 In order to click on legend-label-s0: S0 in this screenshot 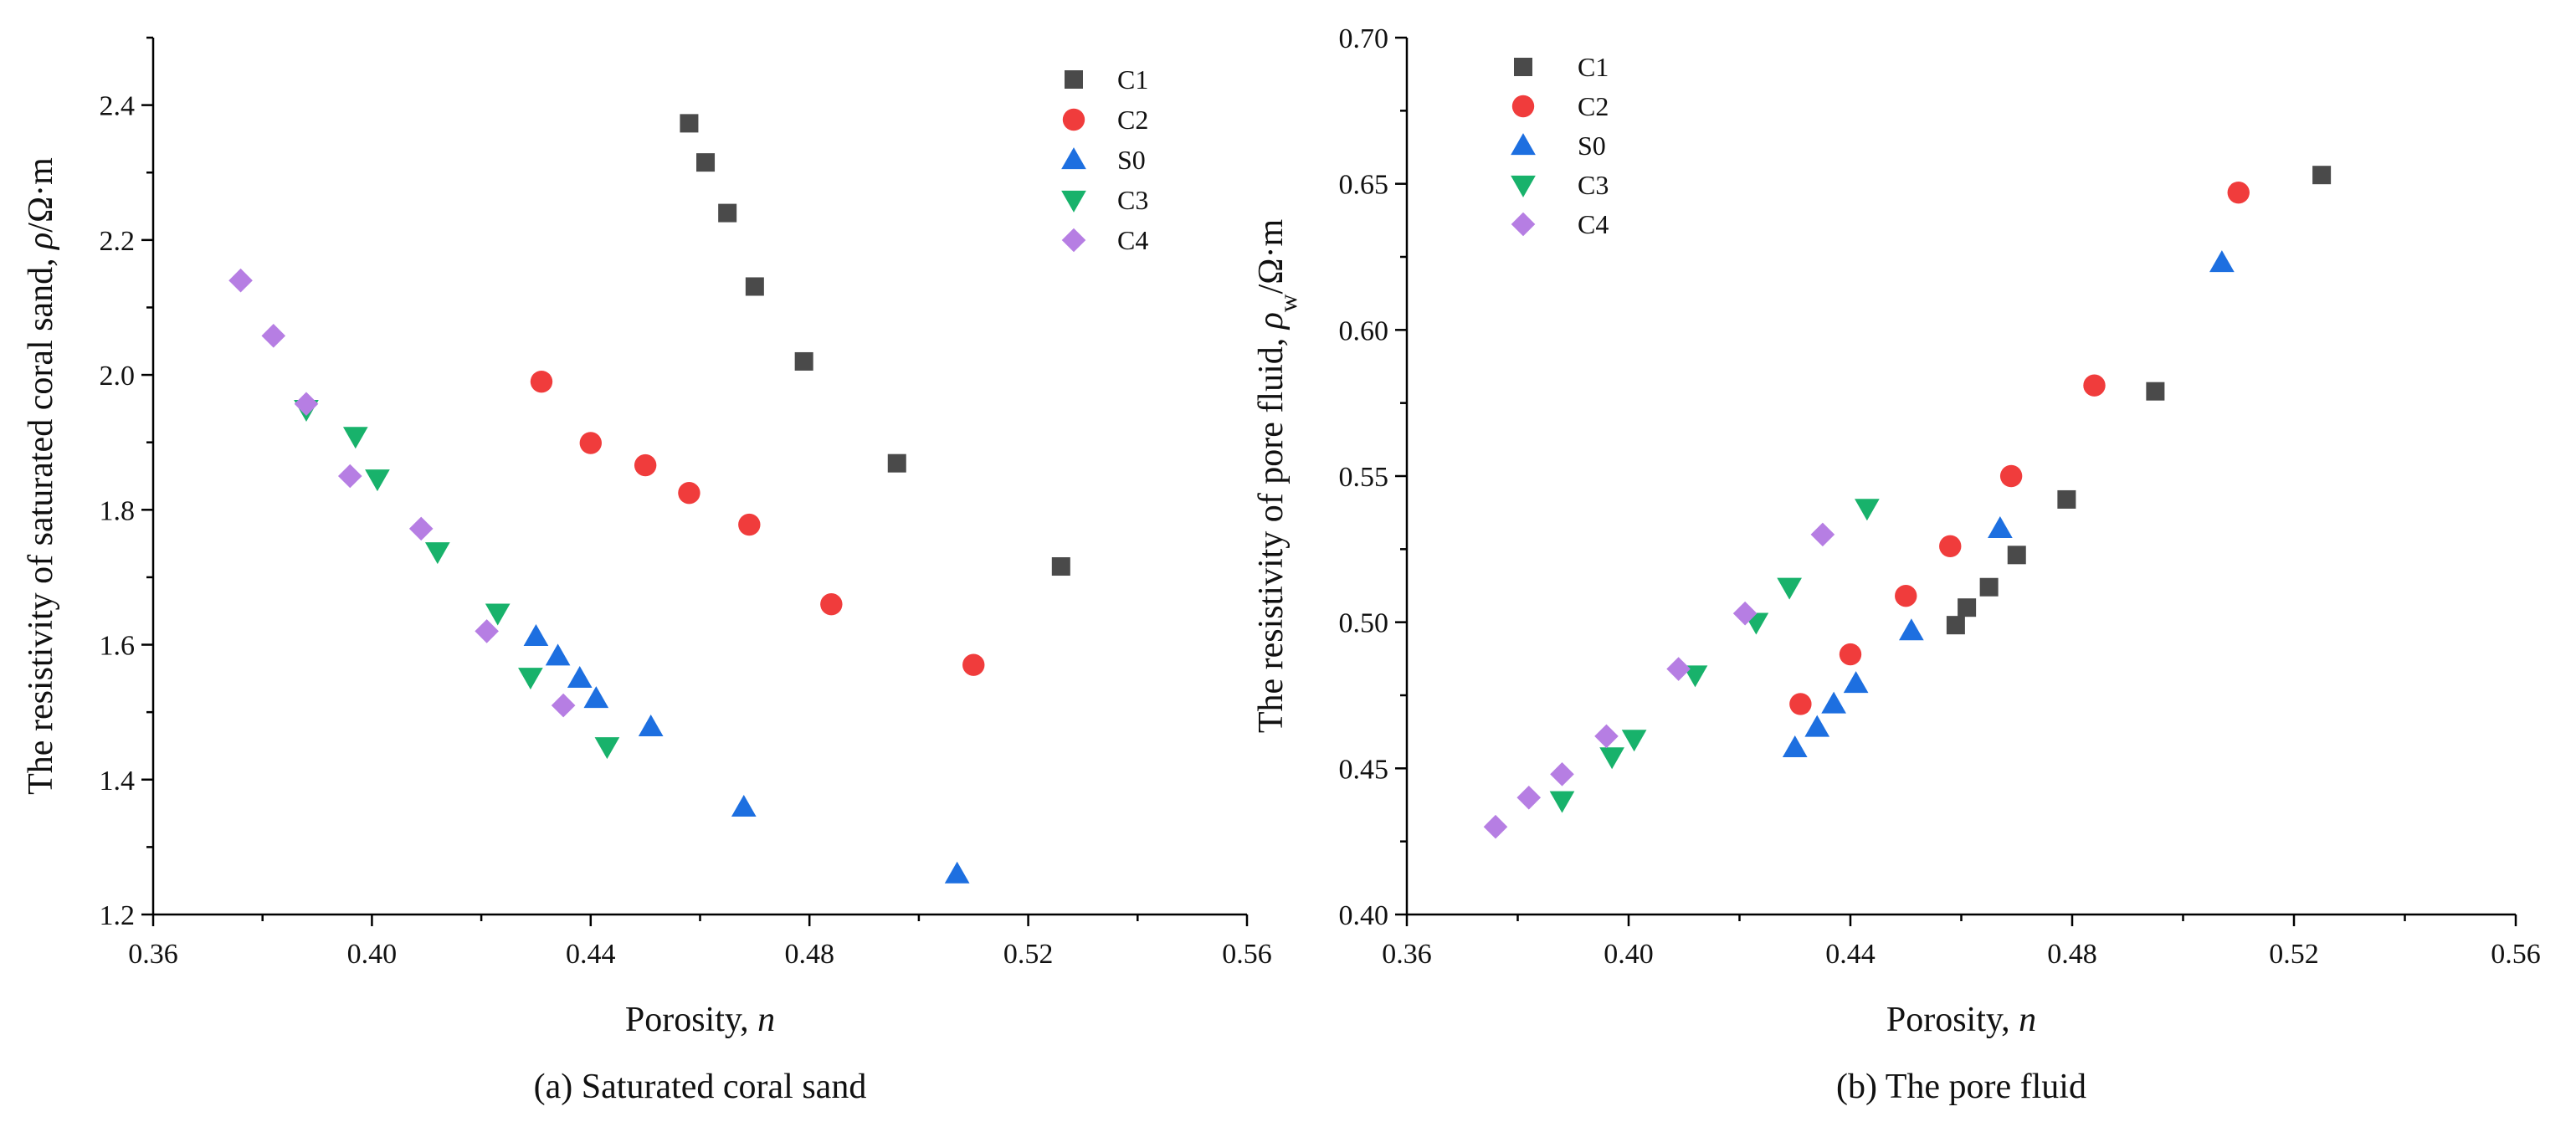, I will do `click(1592, 146)`.